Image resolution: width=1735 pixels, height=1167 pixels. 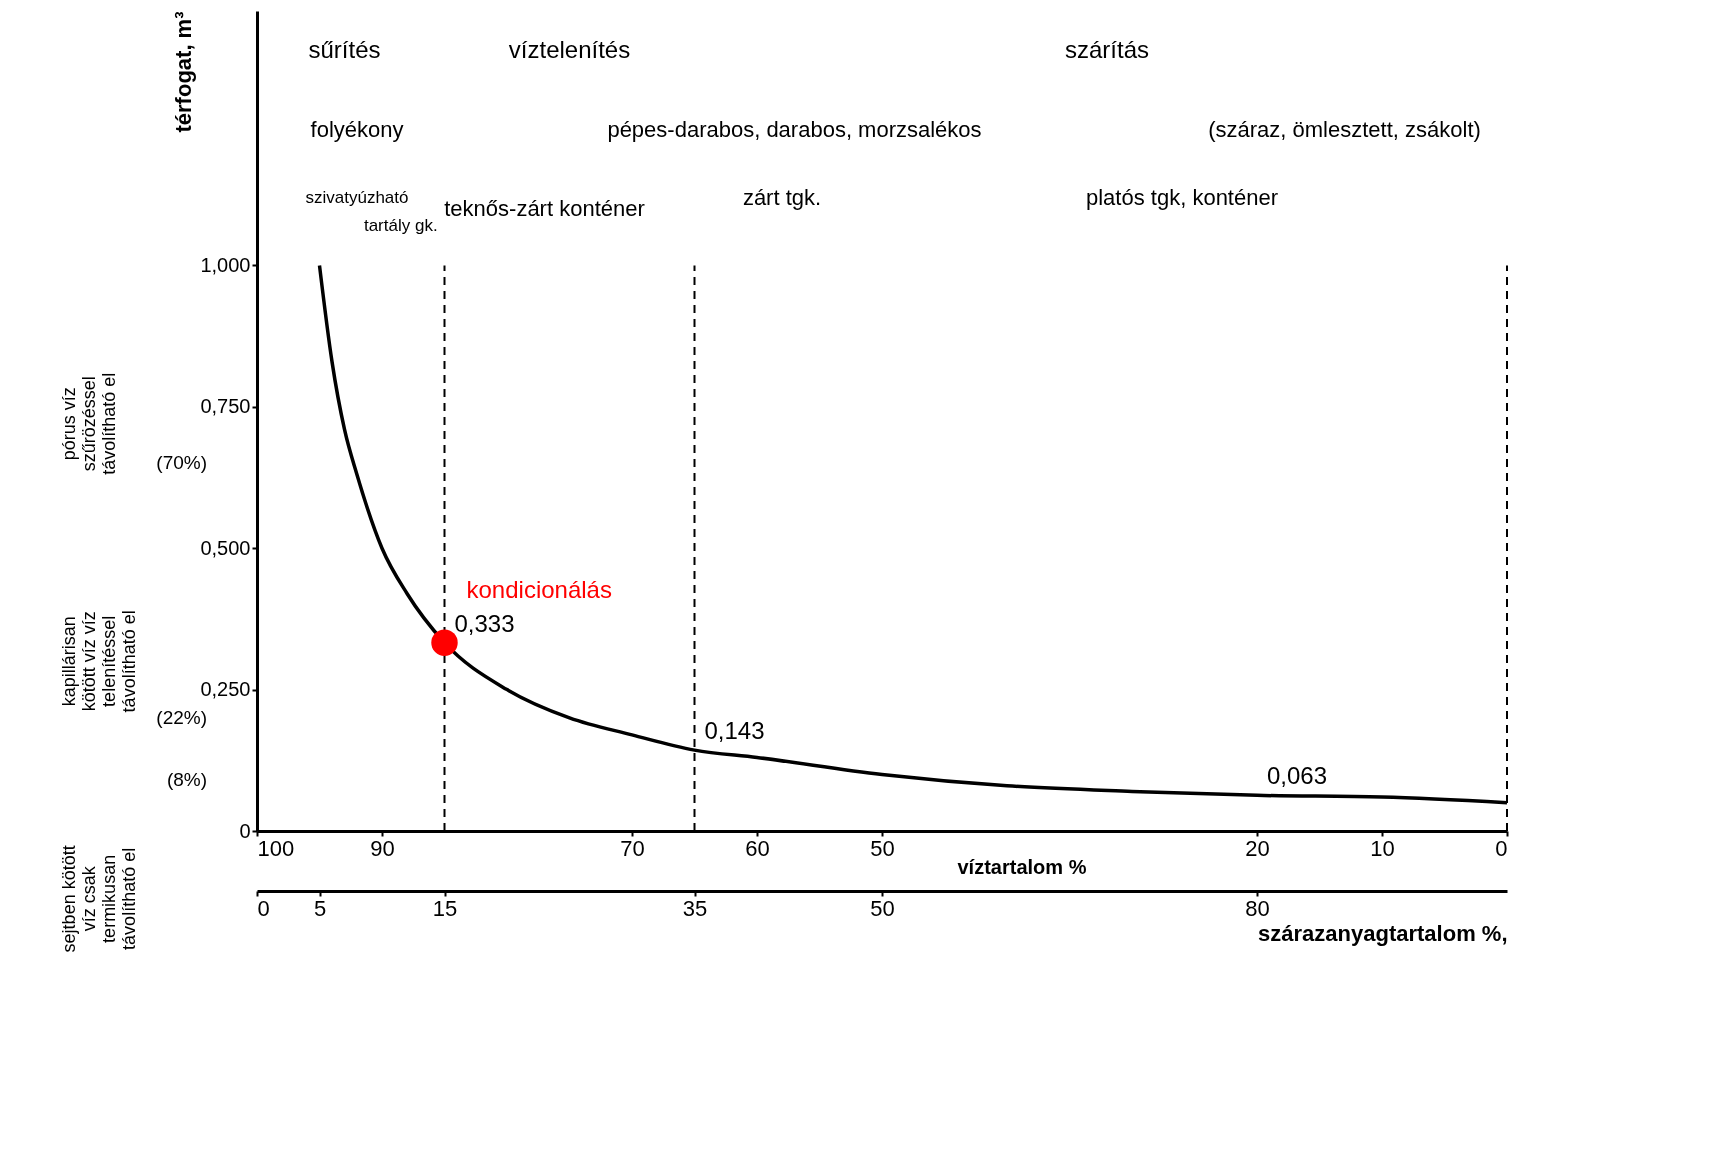 I want to click on x2-tick-label: 10, so click(x=1382, y=848).